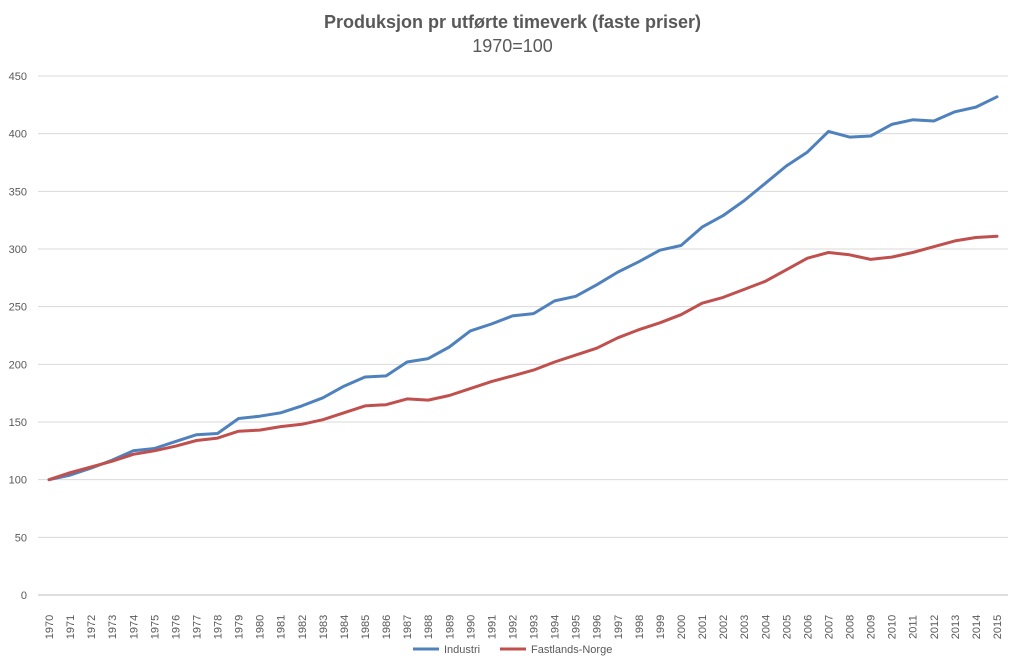 The height and width of the screenshot is (668, 1025). I want to click on x-tick-label: 1990, so click(471, 627).